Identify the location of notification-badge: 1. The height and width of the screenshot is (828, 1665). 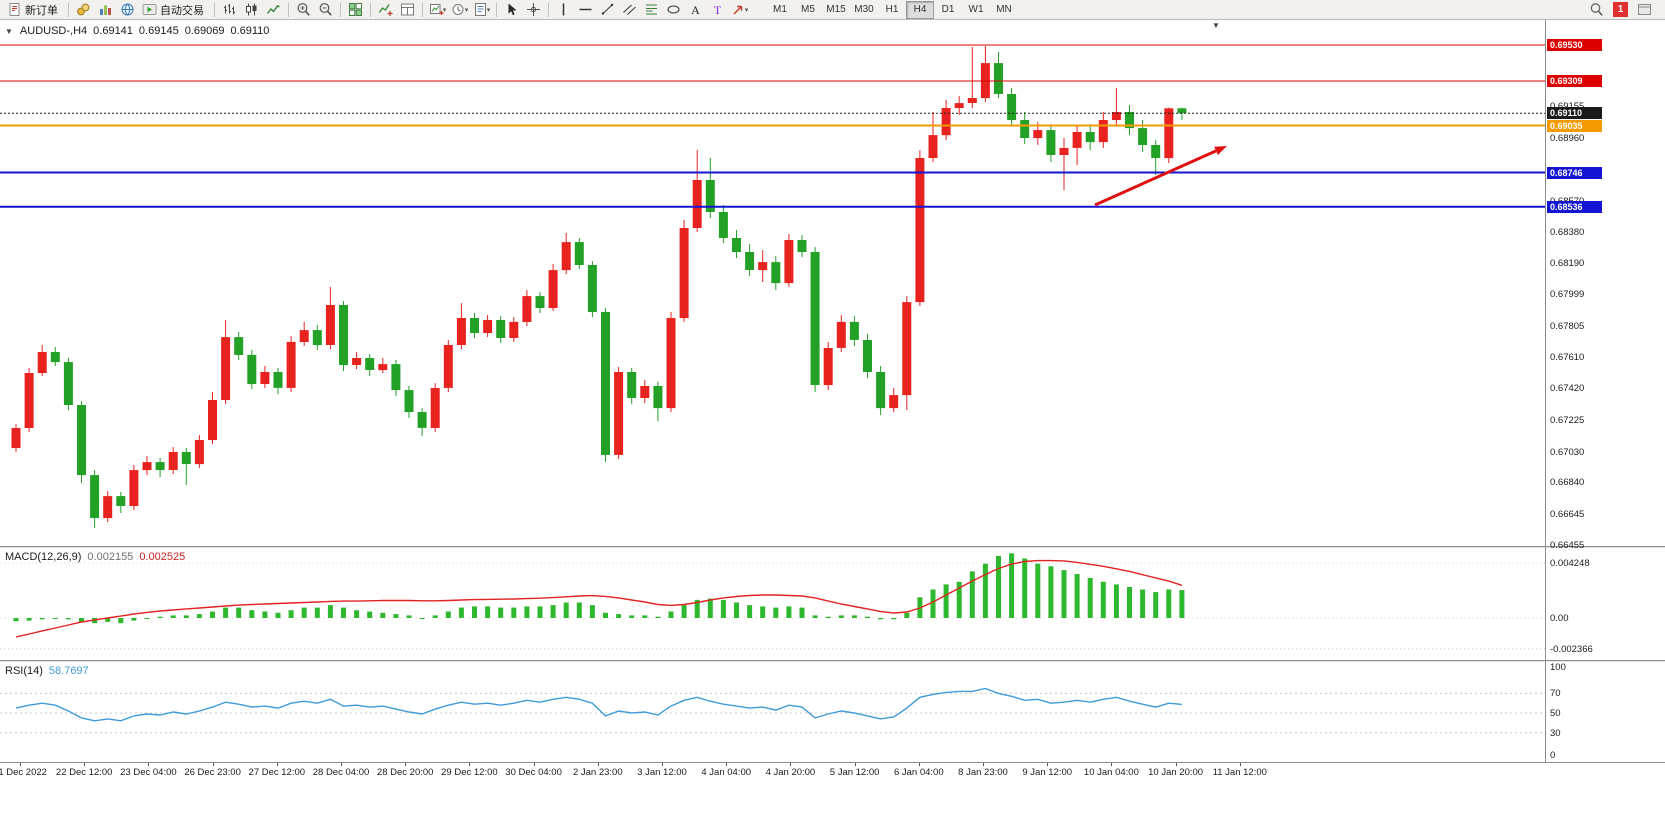
(1620, 9).